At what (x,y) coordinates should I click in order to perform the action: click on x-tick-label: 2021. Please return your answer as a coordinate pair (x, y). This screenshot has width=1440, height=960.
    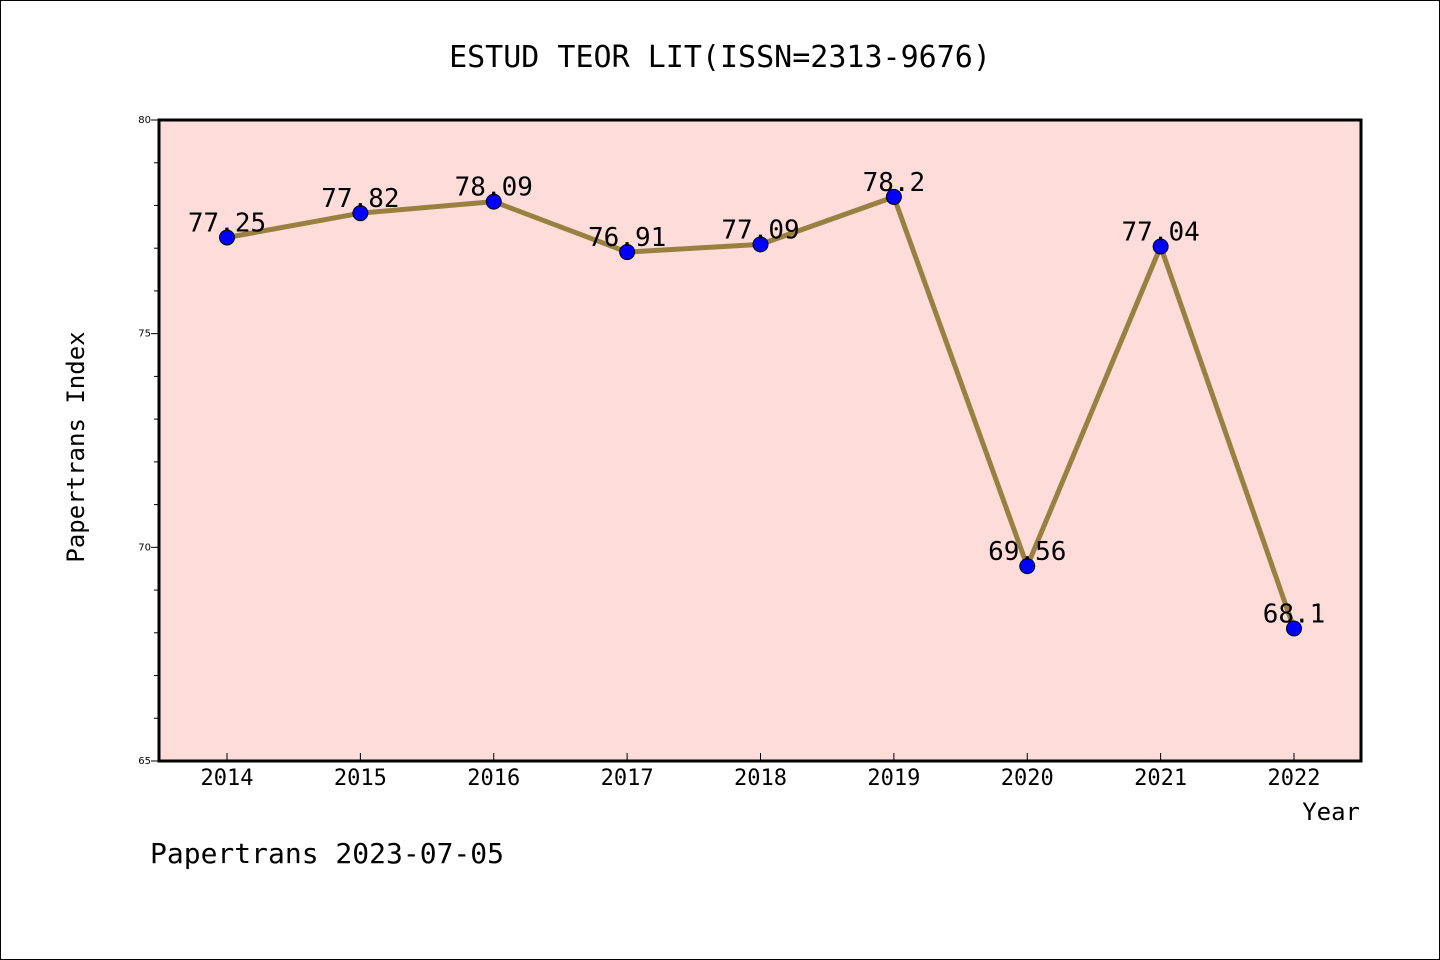
    Looking at the image, I should click on (1160, 778).